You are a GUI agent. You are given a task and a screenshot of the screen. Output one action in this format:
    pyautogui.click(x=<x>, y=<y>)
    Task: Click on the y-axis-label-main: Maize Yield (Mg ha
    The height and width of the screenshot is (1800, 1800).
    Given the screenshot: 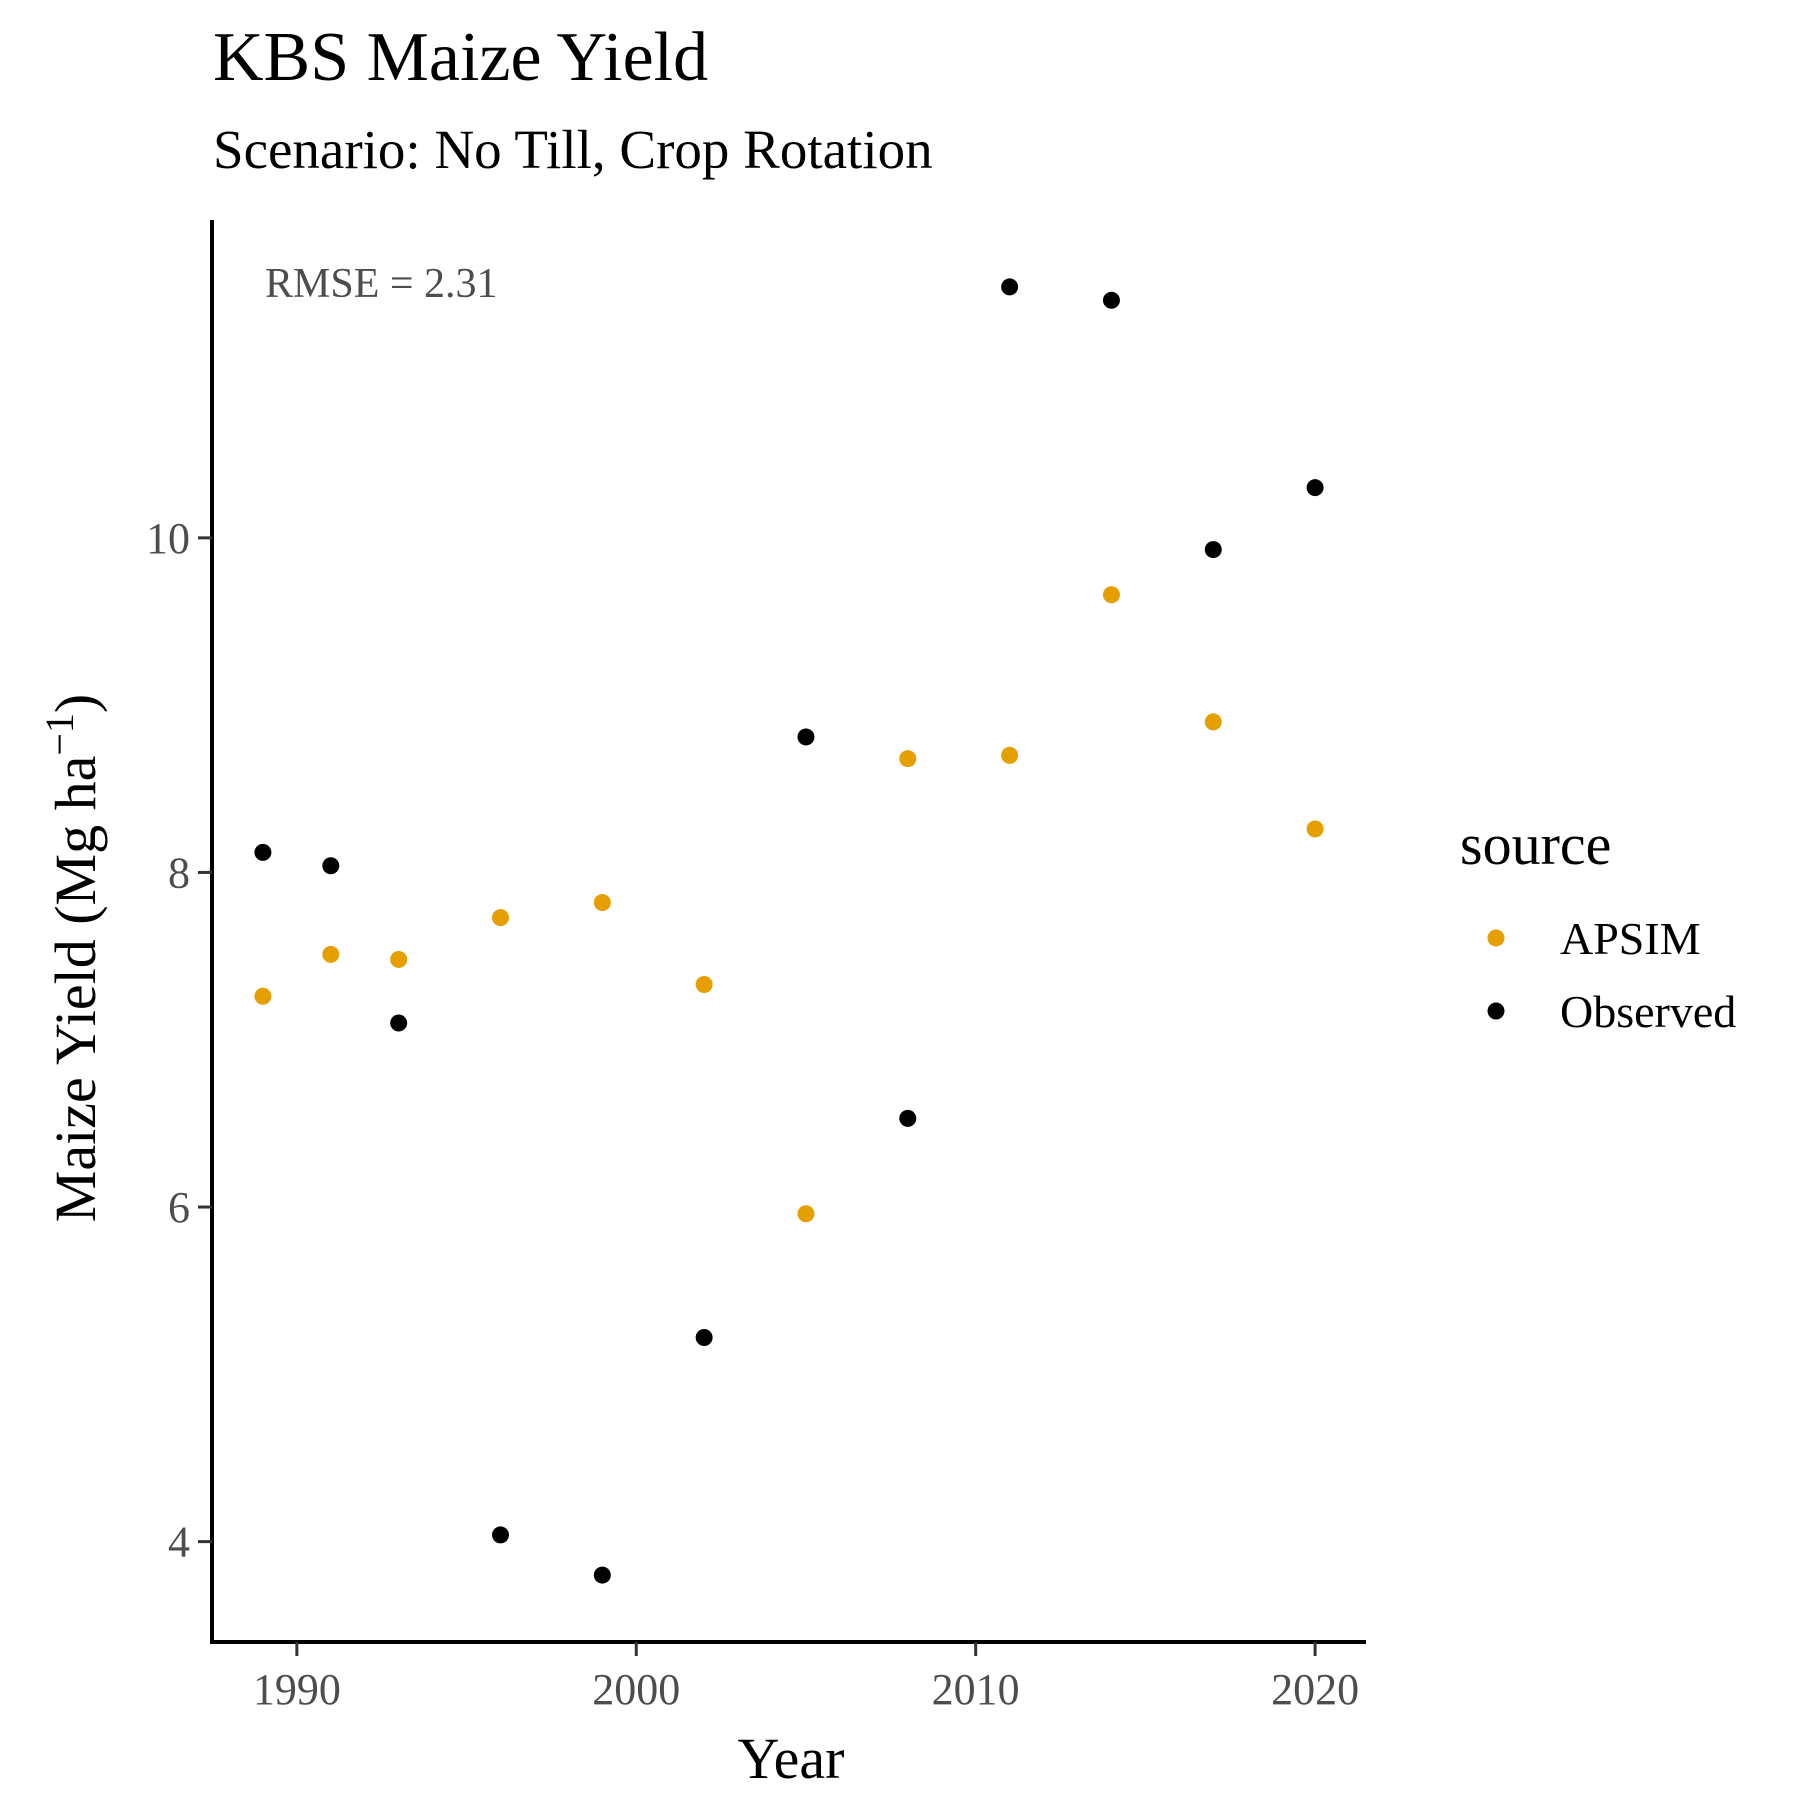 What is the action you would take?
    pyautogui.click(x=75, y=989)
    